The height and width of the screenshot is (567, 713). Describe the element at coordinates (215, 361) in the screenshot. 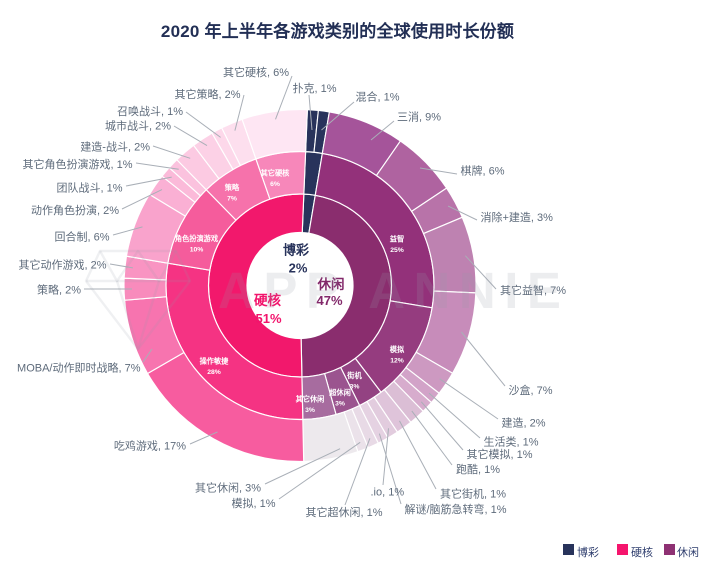

I see `svg-text: 操作敏捷` at that location.